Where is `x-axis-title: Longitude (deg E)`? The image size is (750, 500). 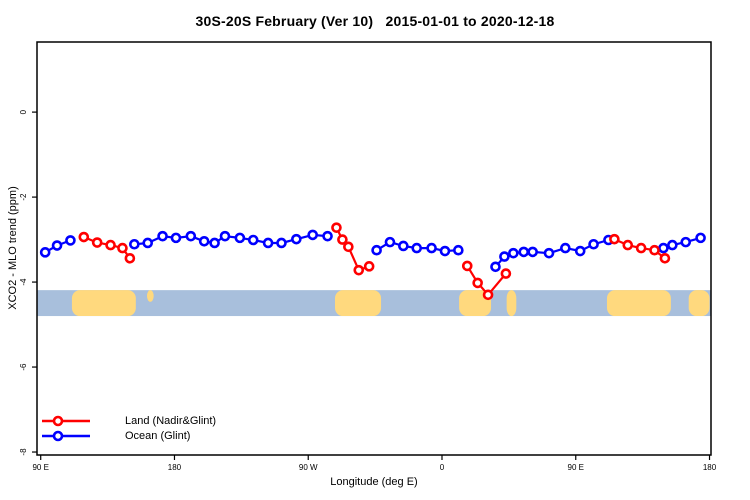
x-axis-title: Longitude (deg E) is located at coordinates (374, 482).